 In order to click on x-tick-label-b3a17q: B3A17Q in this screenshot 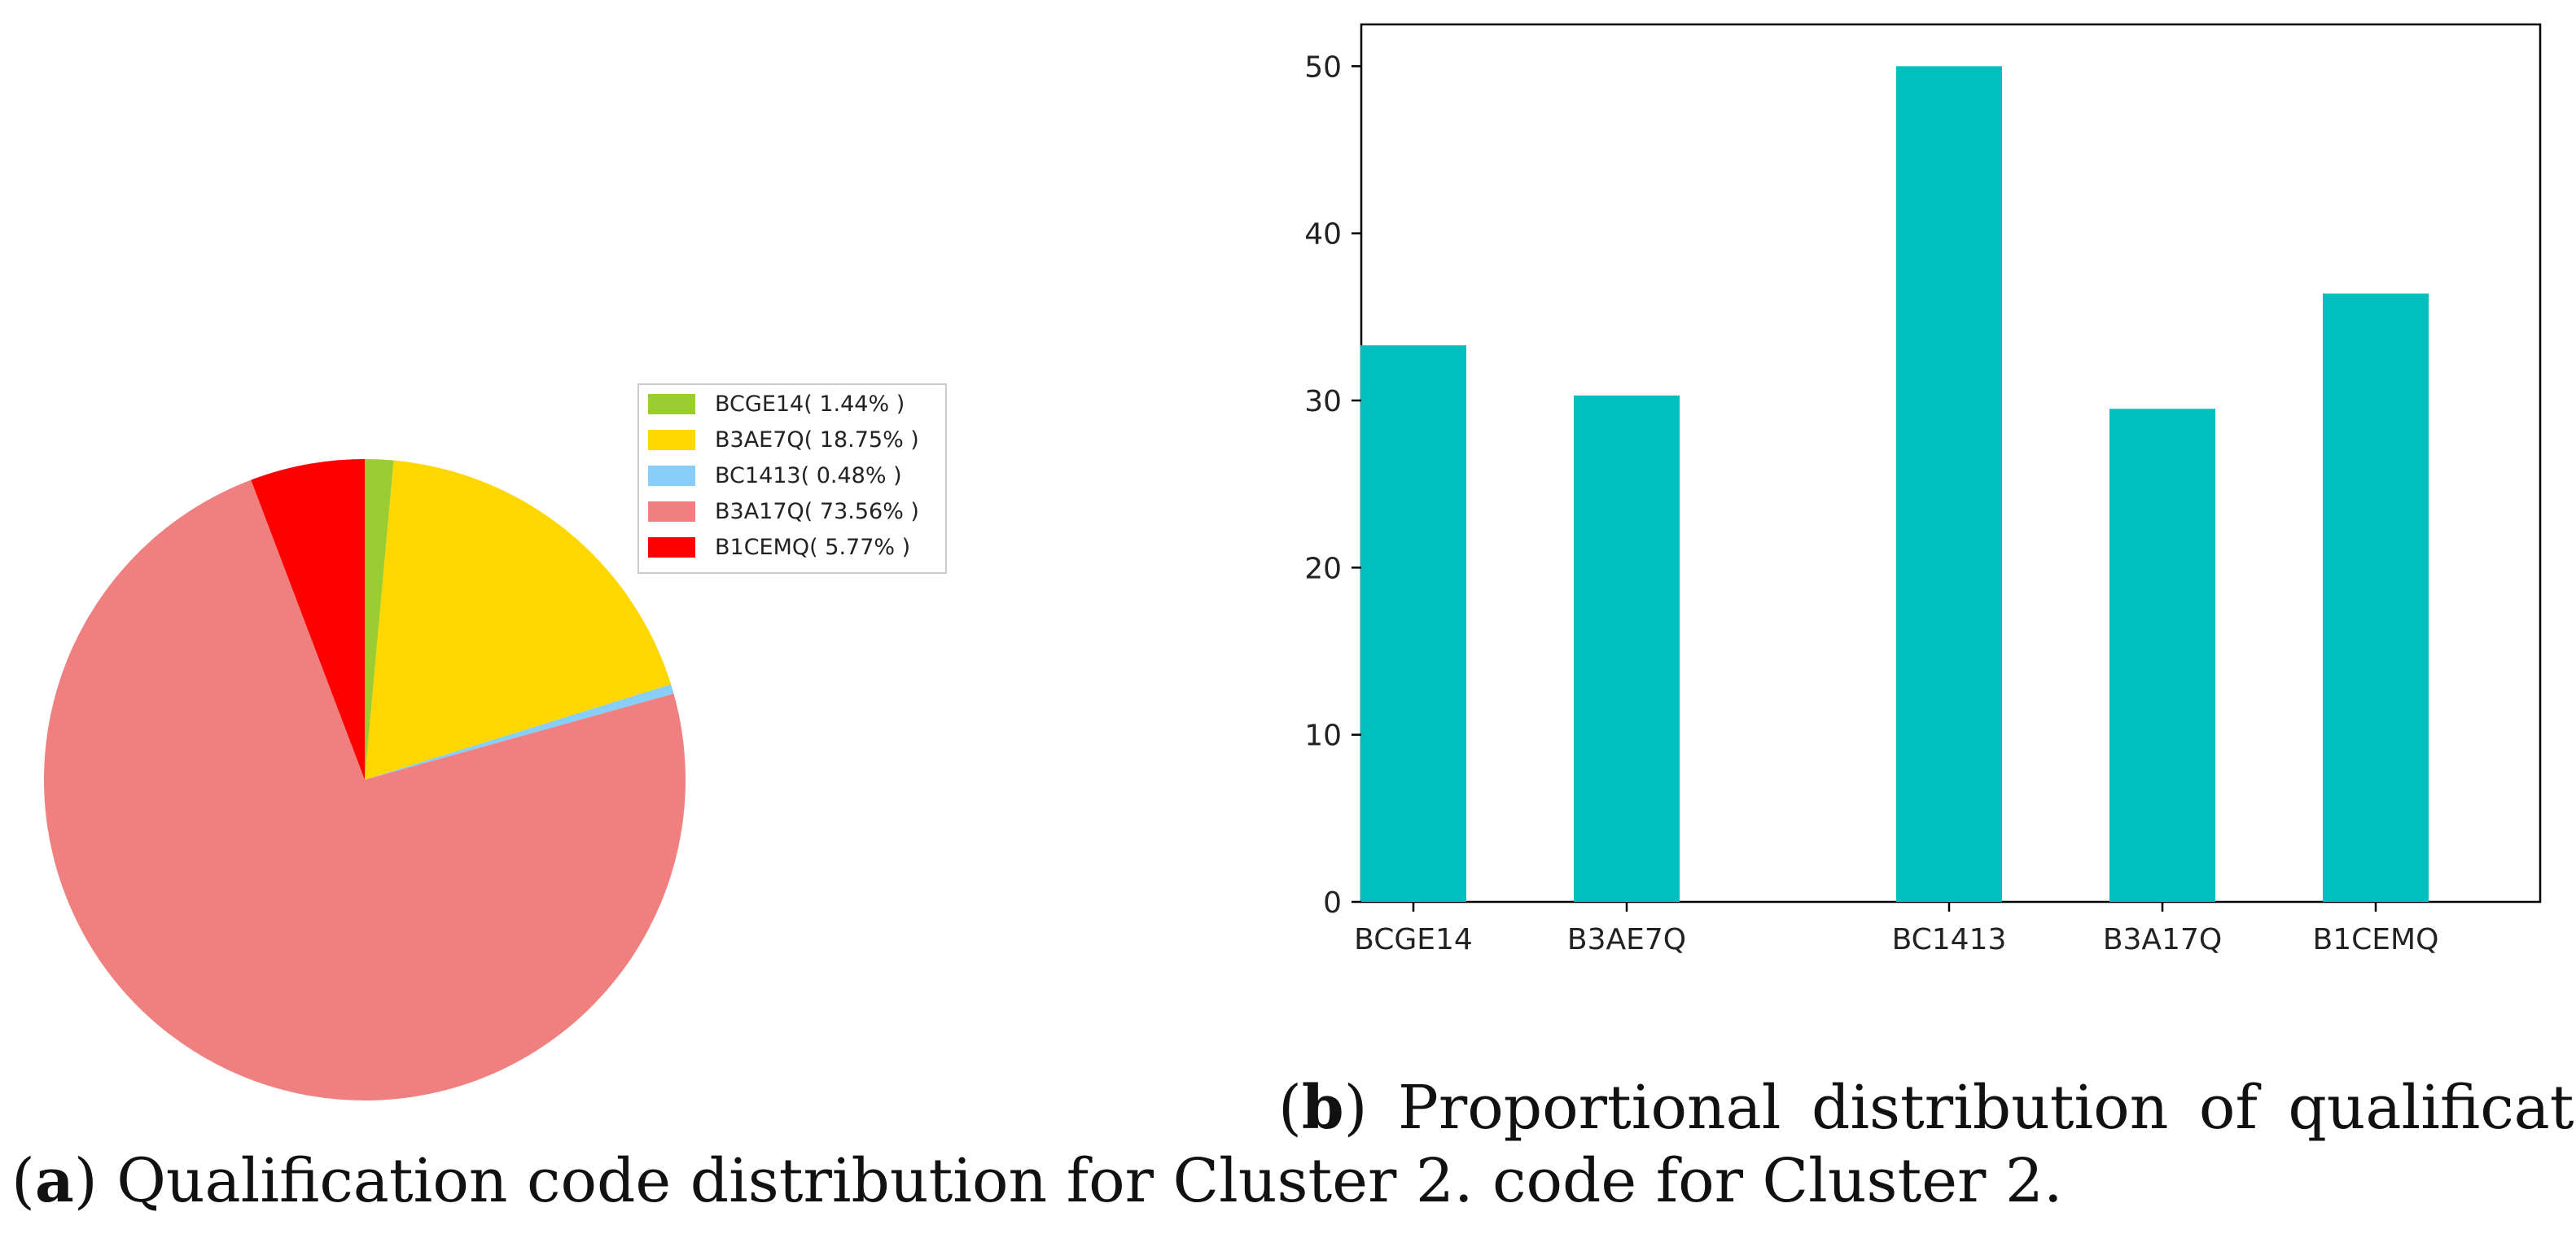, I will do `click(2162, 939)`.